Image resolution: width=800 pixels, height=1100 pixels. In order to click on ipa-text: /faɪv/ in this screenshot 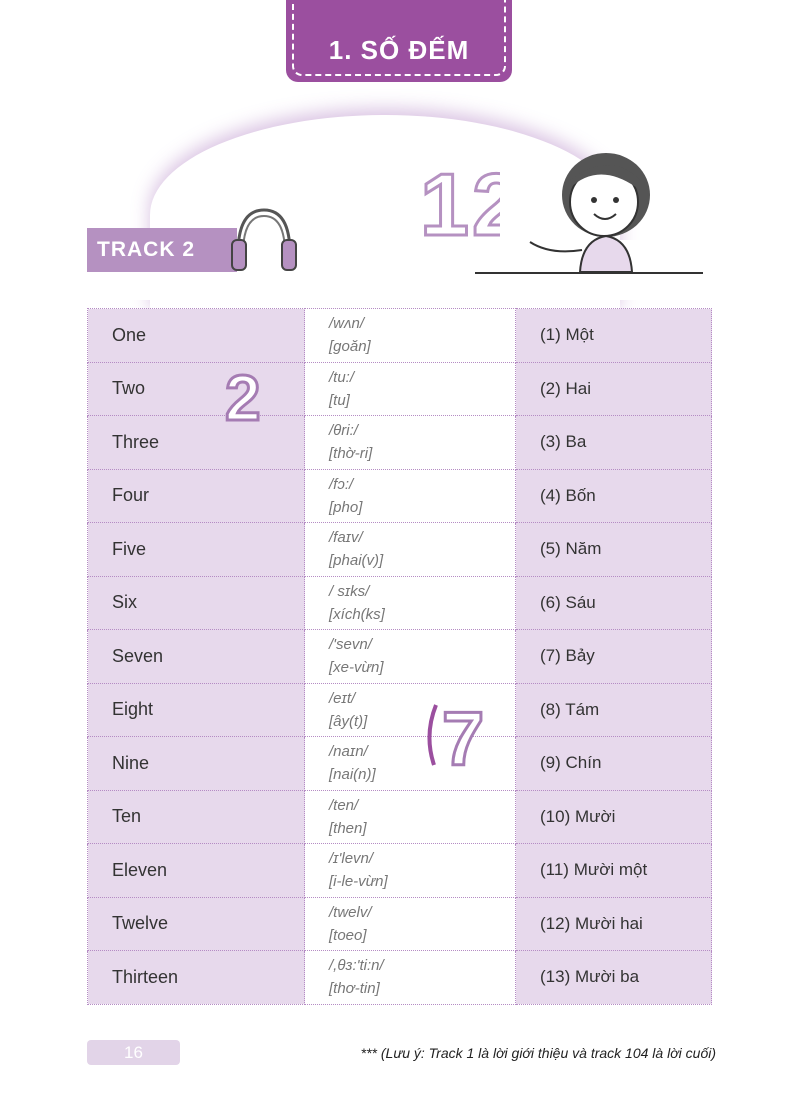, I will do `click(346, 538)`.